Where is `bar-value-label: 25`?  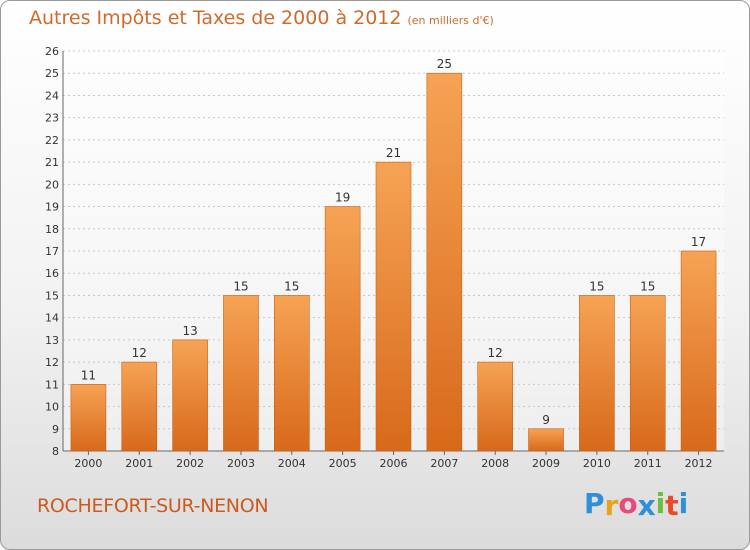
bar-value-label: 25 is located at coordinates (444, 64).